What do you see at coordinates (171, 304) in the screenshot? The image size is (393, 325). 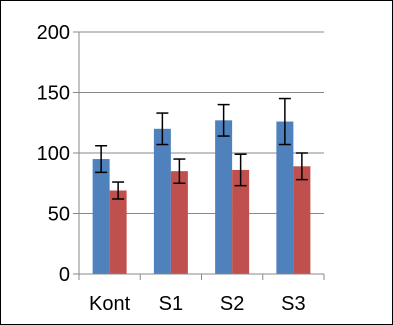 I see `x-tick-label: S1` at bounding box center [171, 304].